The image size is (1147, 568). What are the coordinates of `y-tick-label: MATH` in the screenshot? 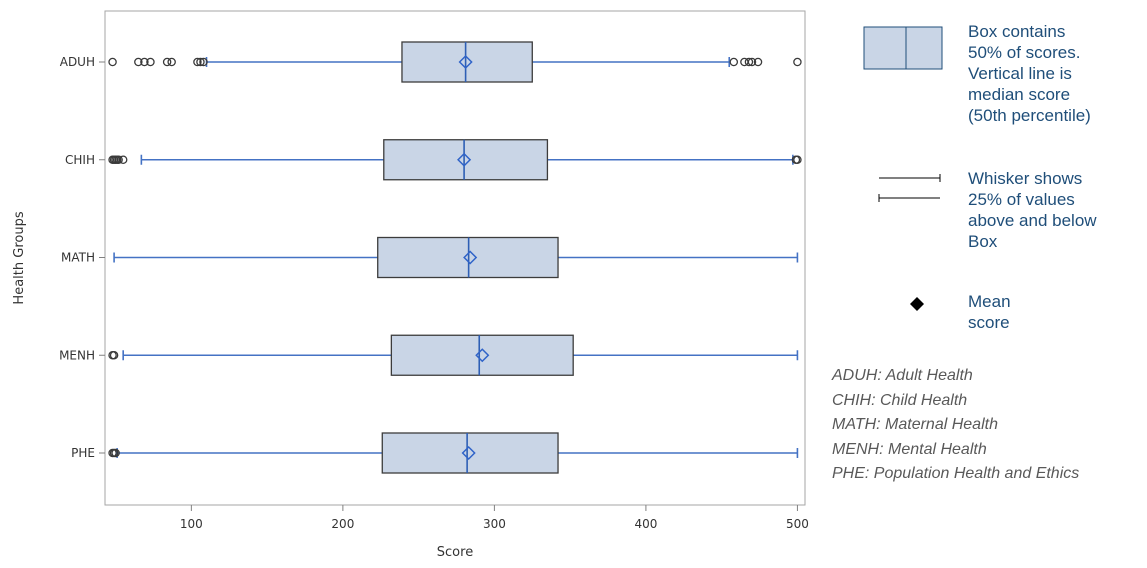 It's located at (78, 258).